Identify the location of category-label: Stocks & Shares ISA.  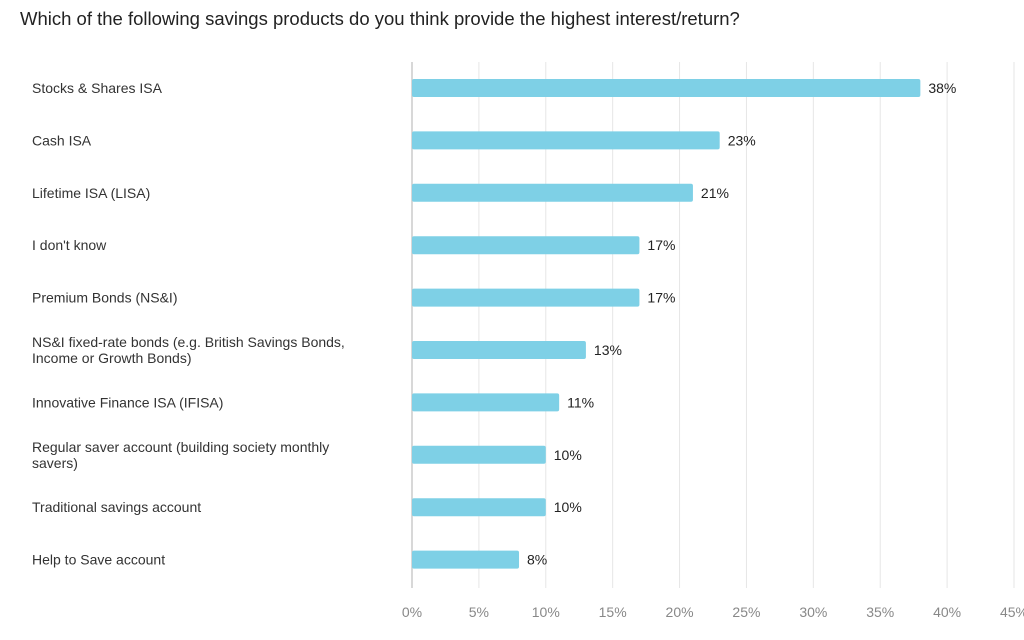
(97, 88).